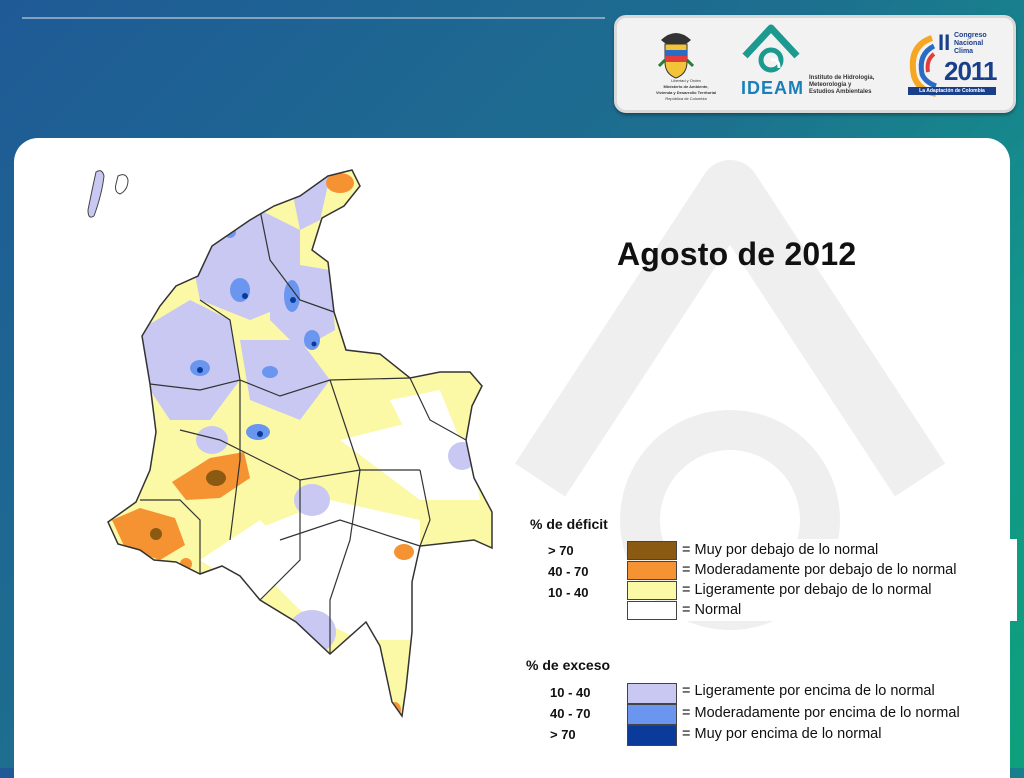 Image resolution: width=1024 pixels, height=778 pixels. I want to click on congreso-tagline: La Adaptación de Colombia, so click(952, 91).